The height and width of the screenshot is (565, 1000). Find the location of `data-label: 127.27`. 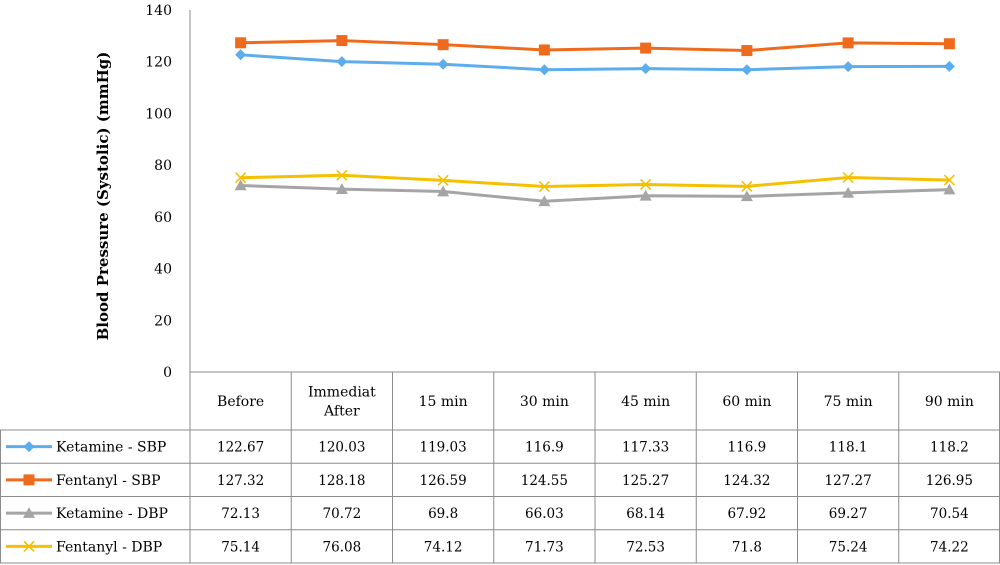

data-label: 127.27 is located at coordinates (848, 481).